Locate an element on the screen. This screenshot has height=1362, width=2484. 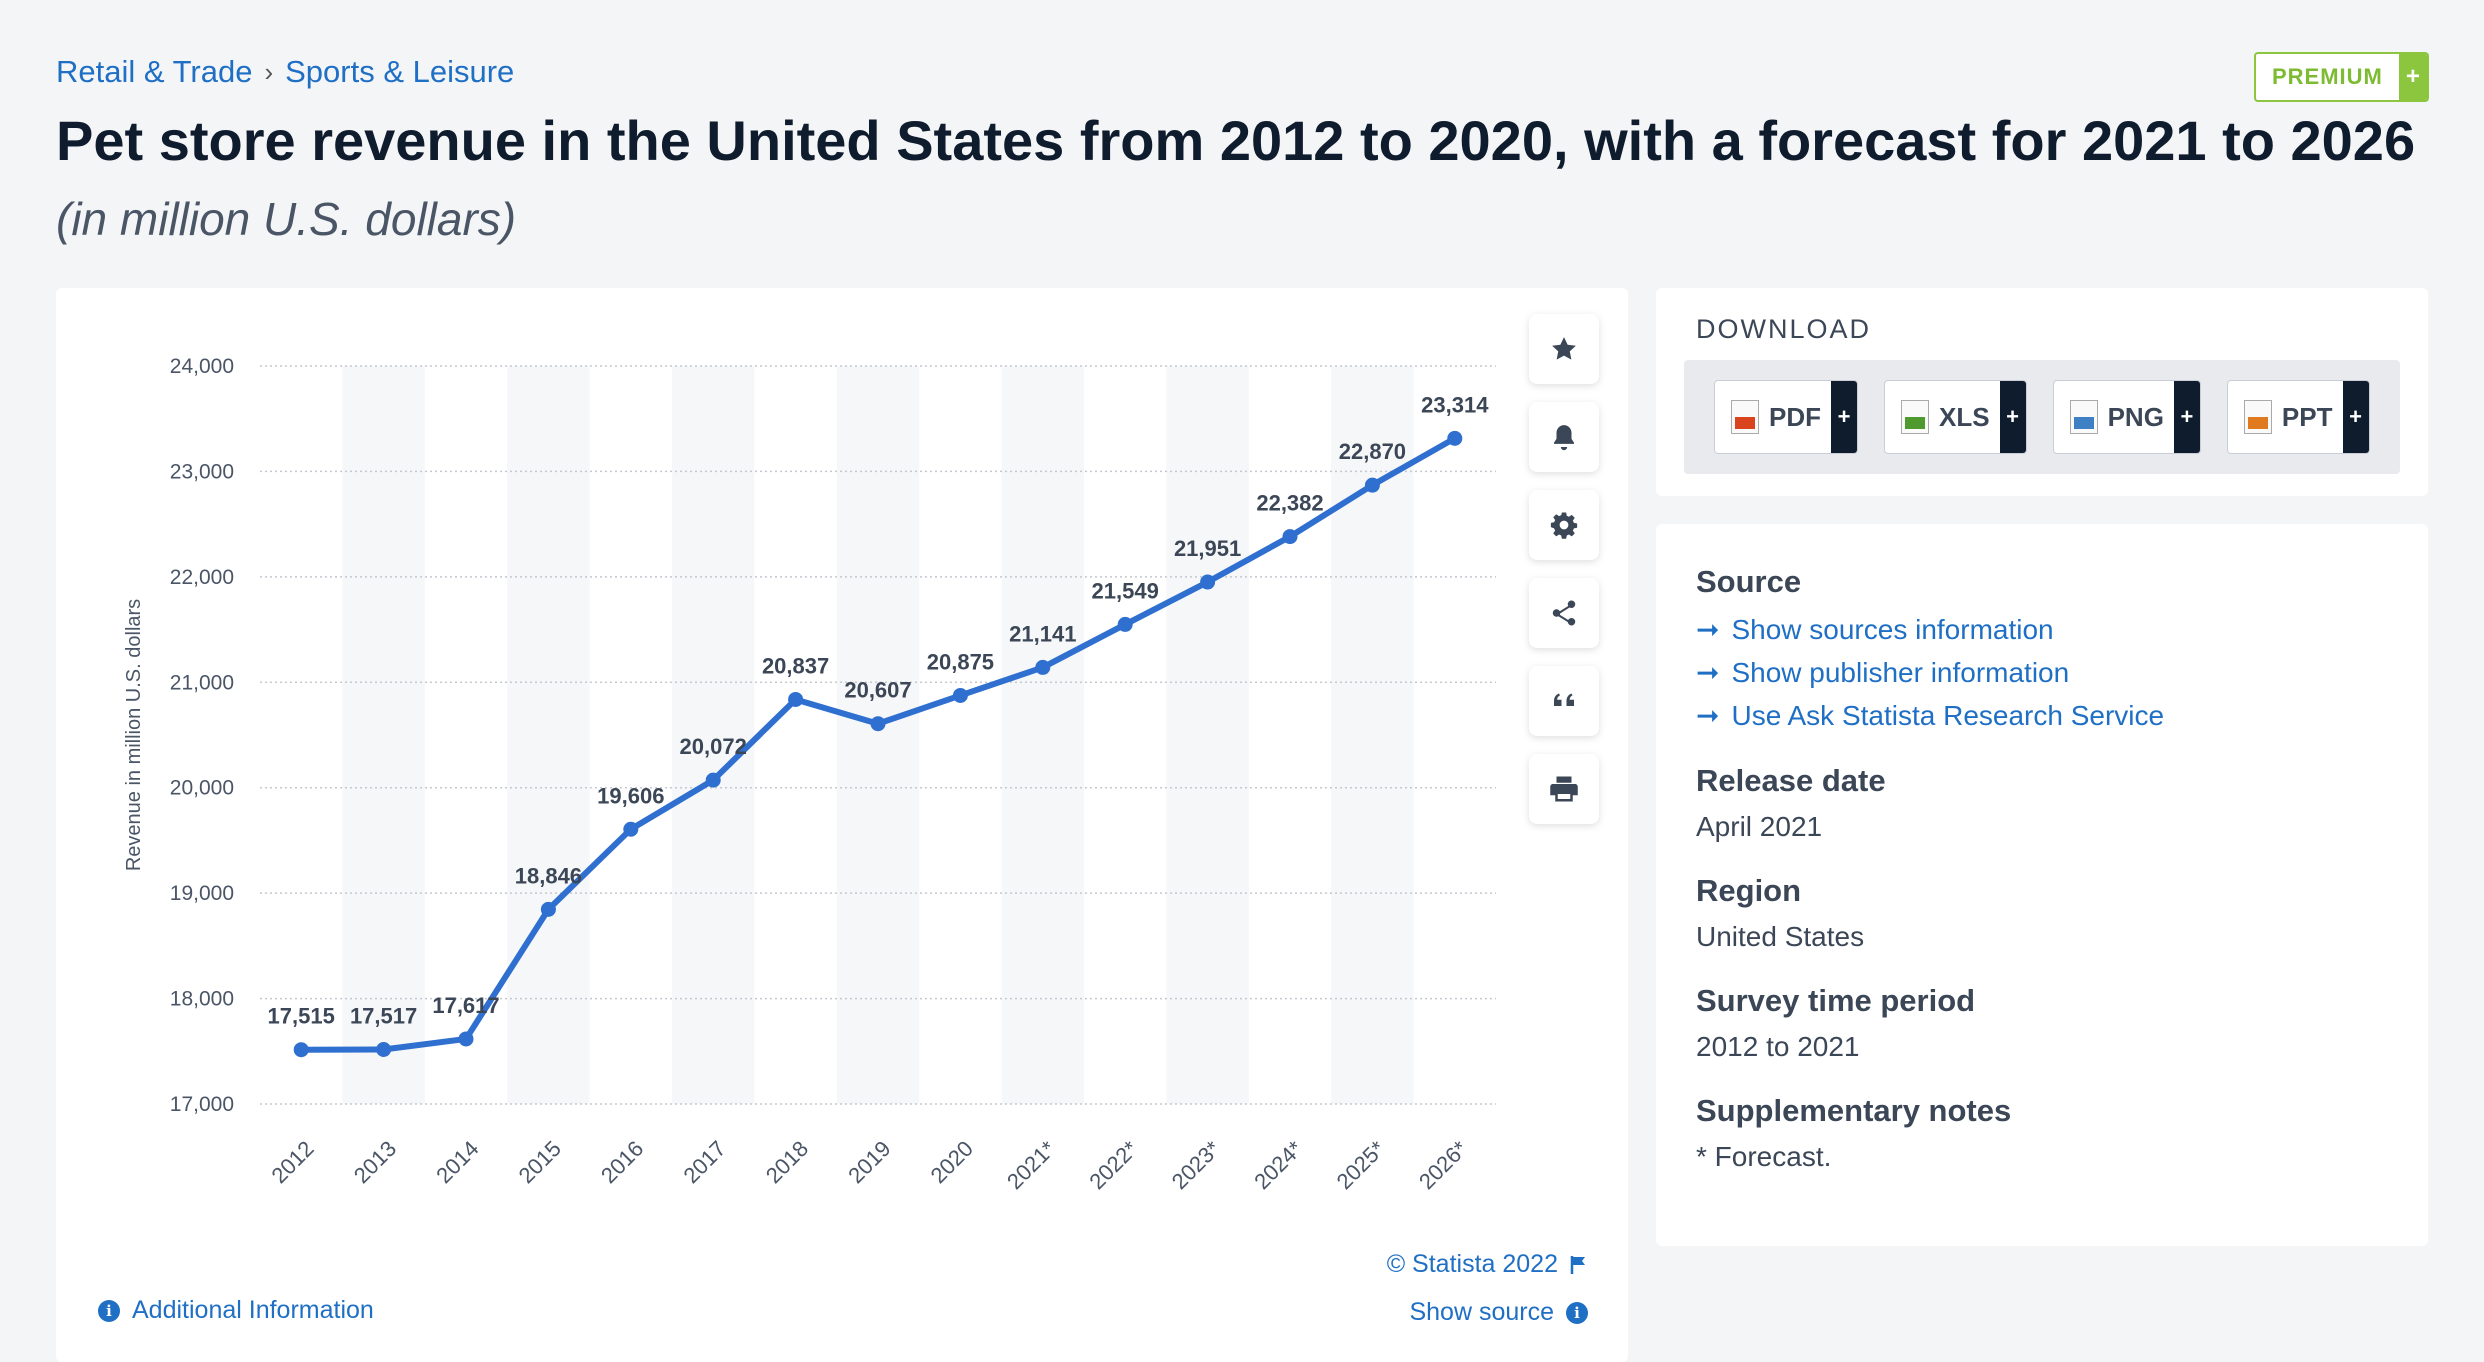
data-label: 21,549 is located at coordinates (1125, 590).